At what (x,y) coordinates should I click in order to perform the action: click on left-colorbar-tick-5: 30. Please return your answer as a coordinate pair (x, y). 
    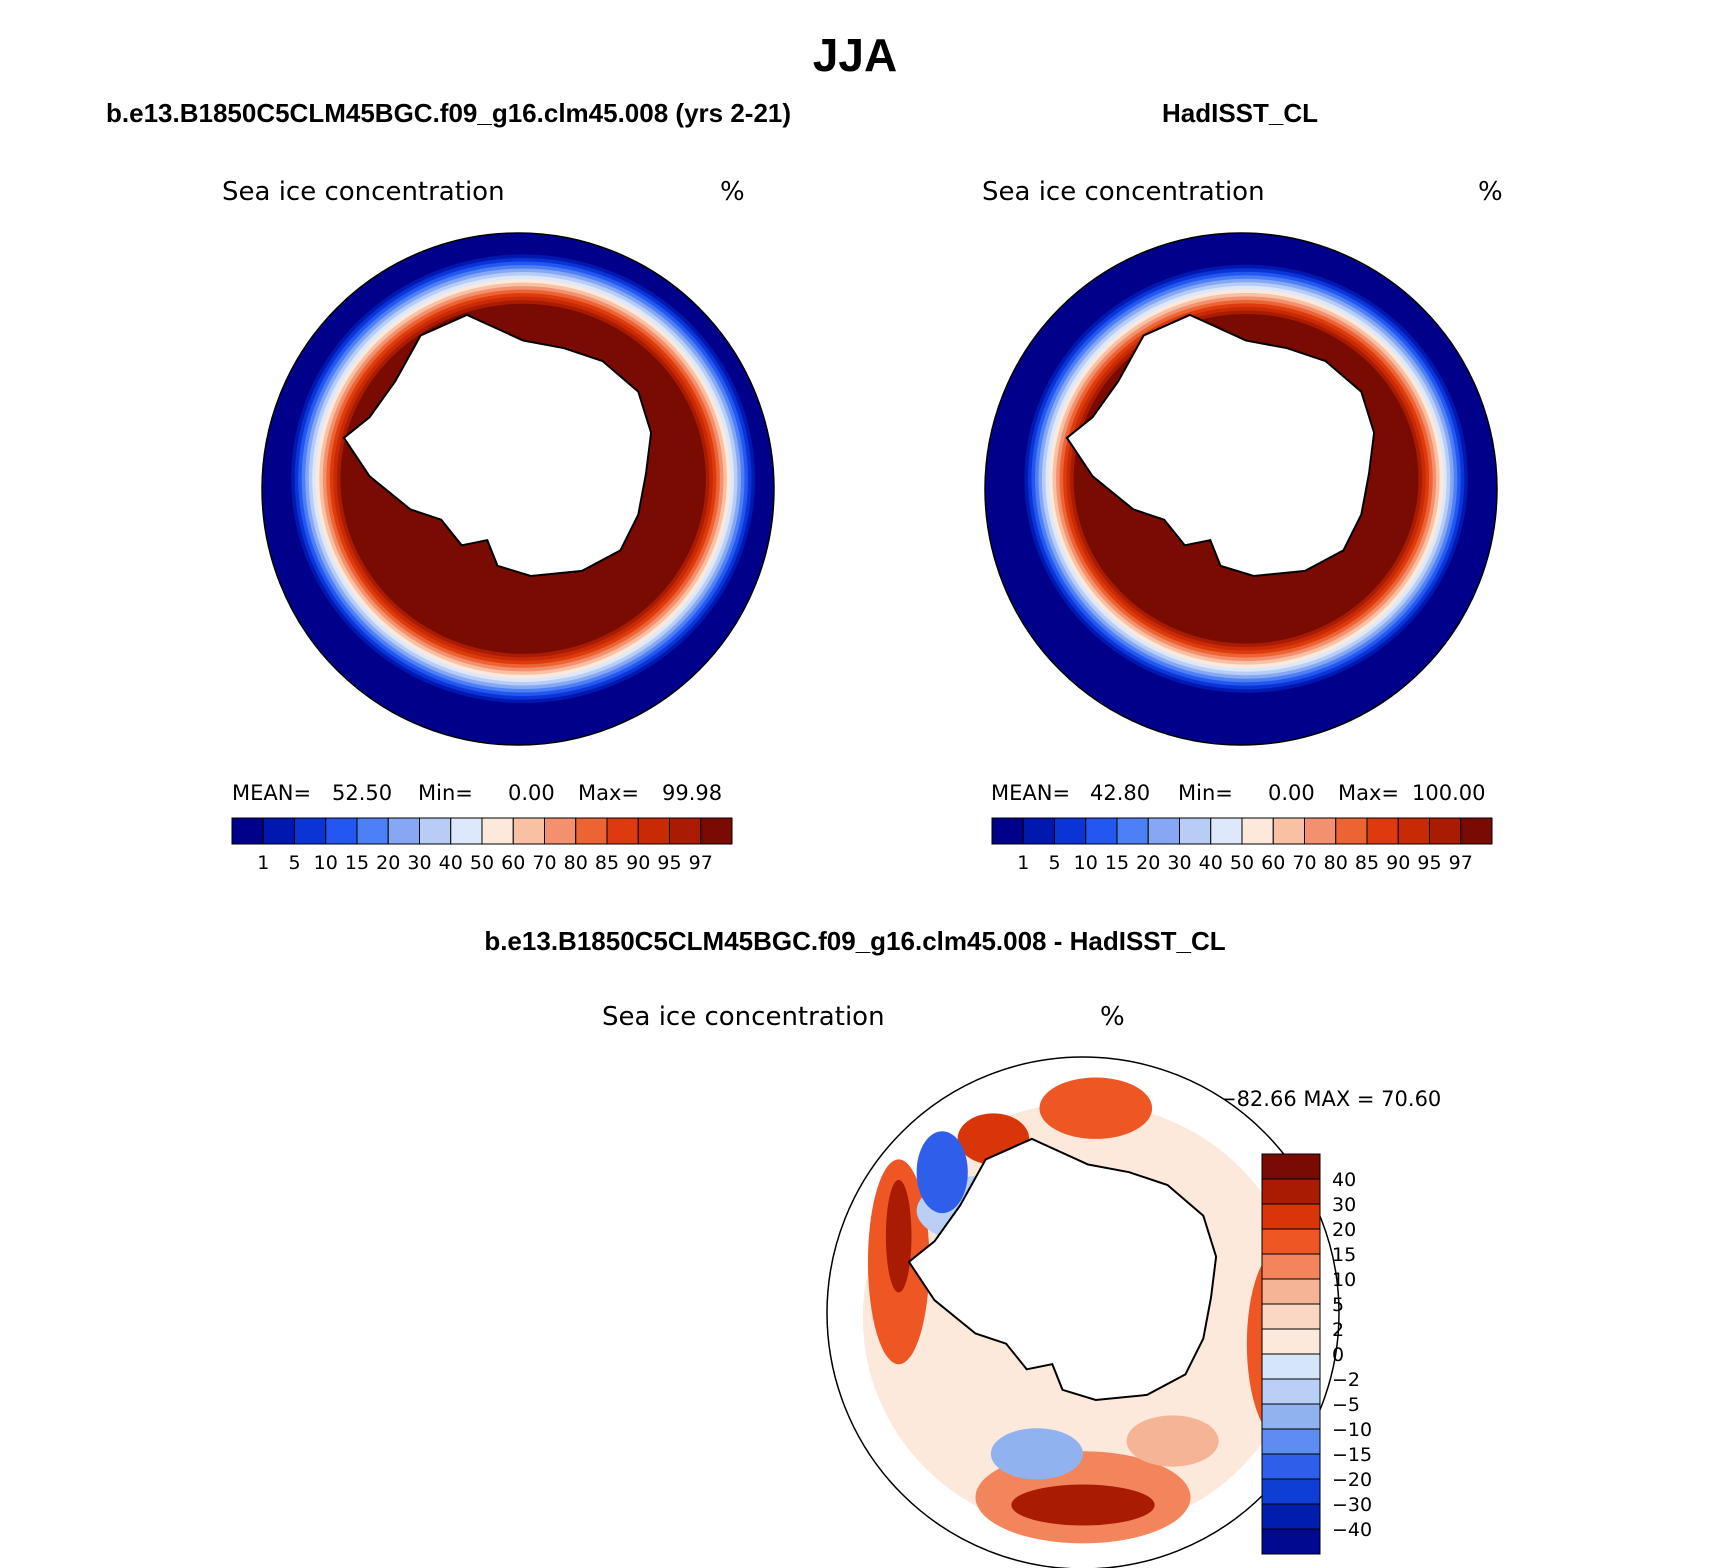
    Looking at the image, I should click on (419, 863).